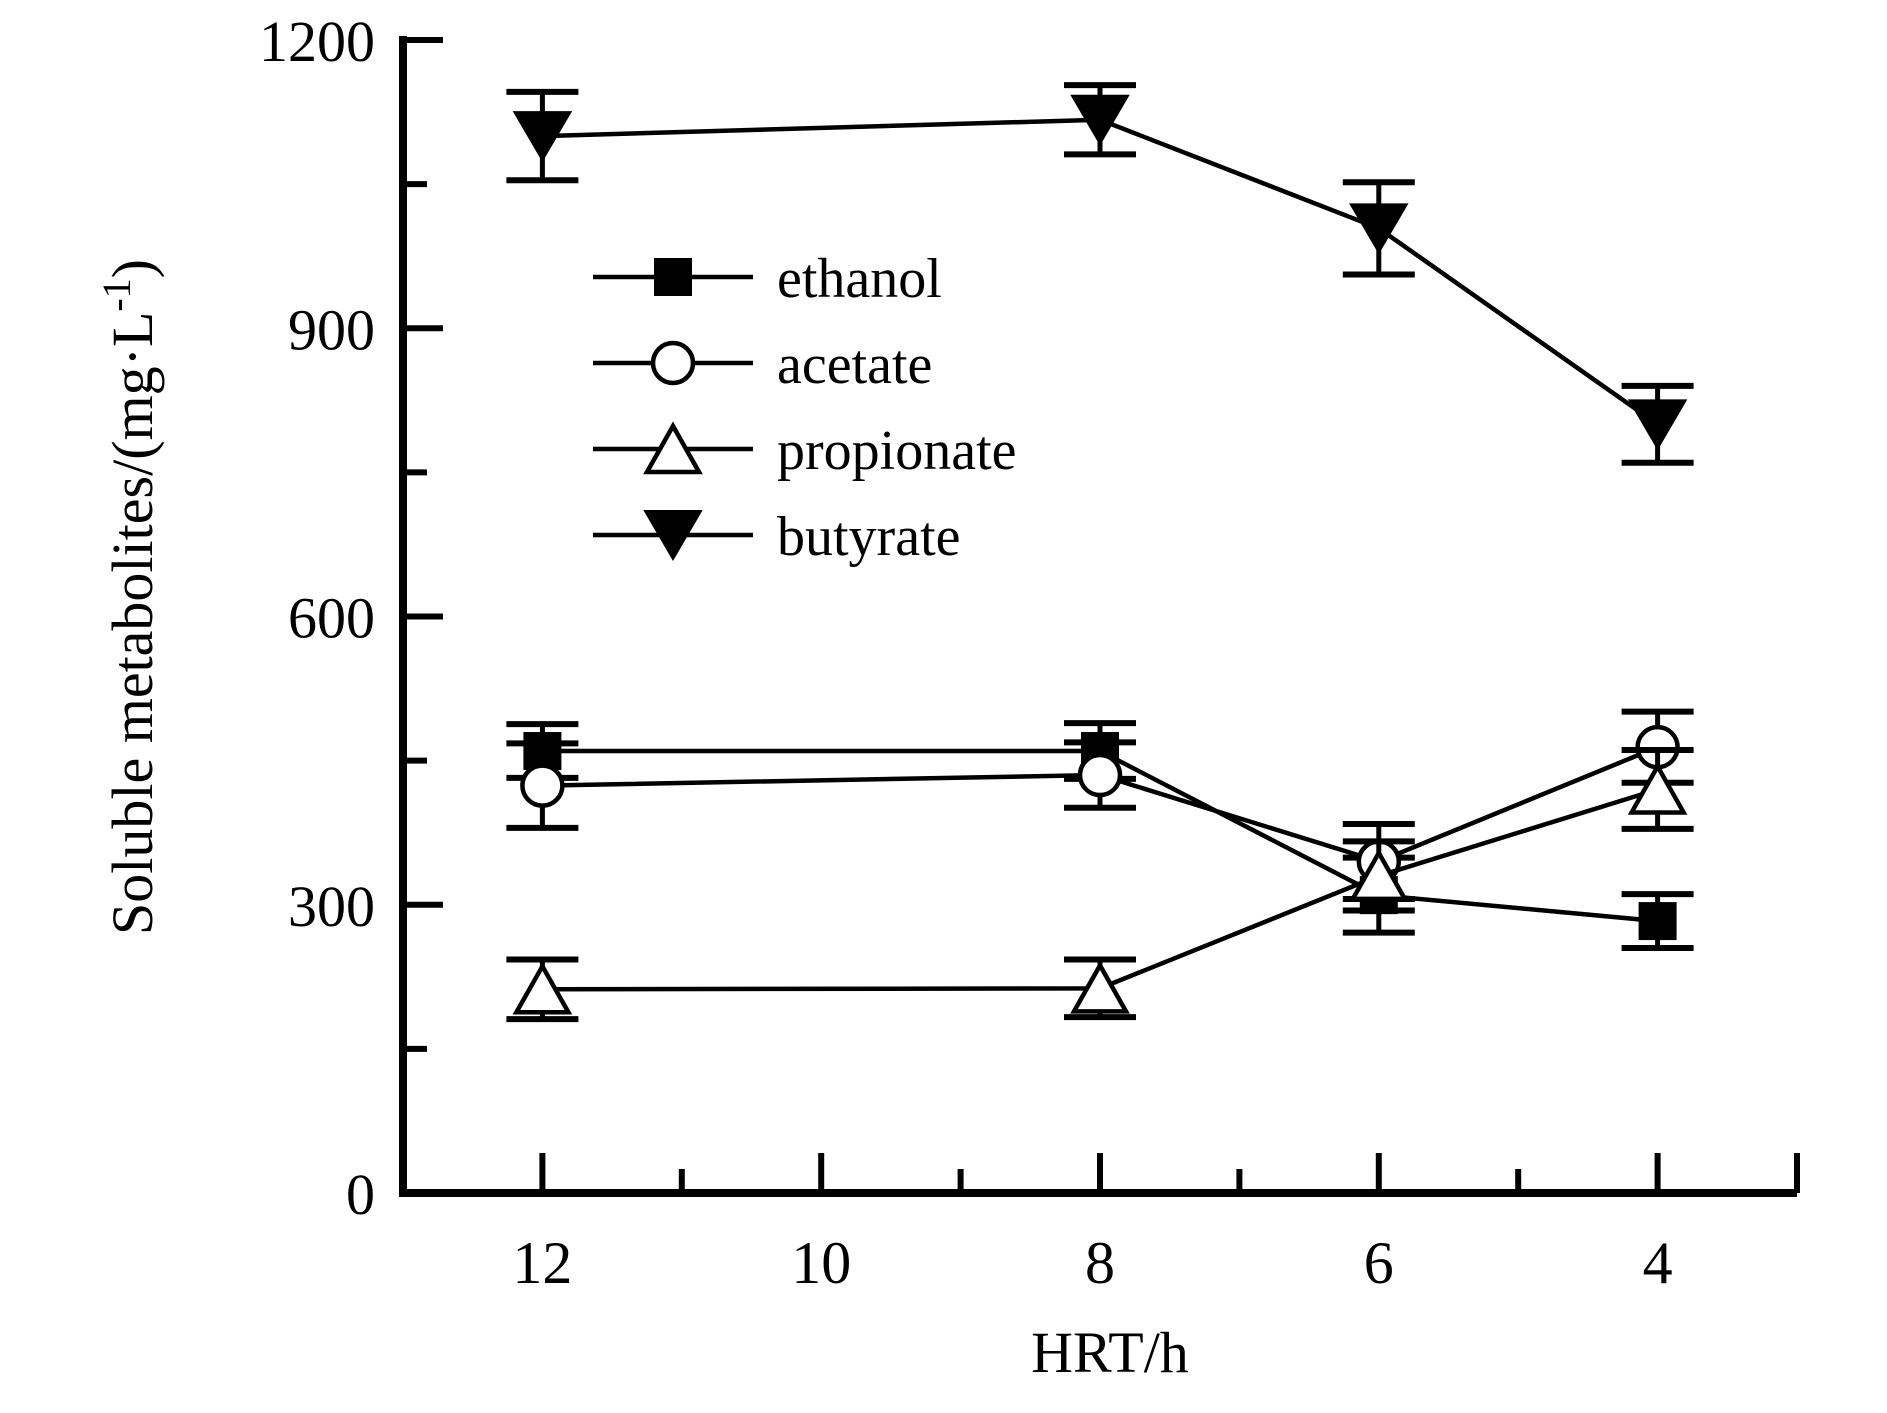  Describe the element at coordinates (1657, 921) in the screenshot. I see `ethanol-marker` at that location.